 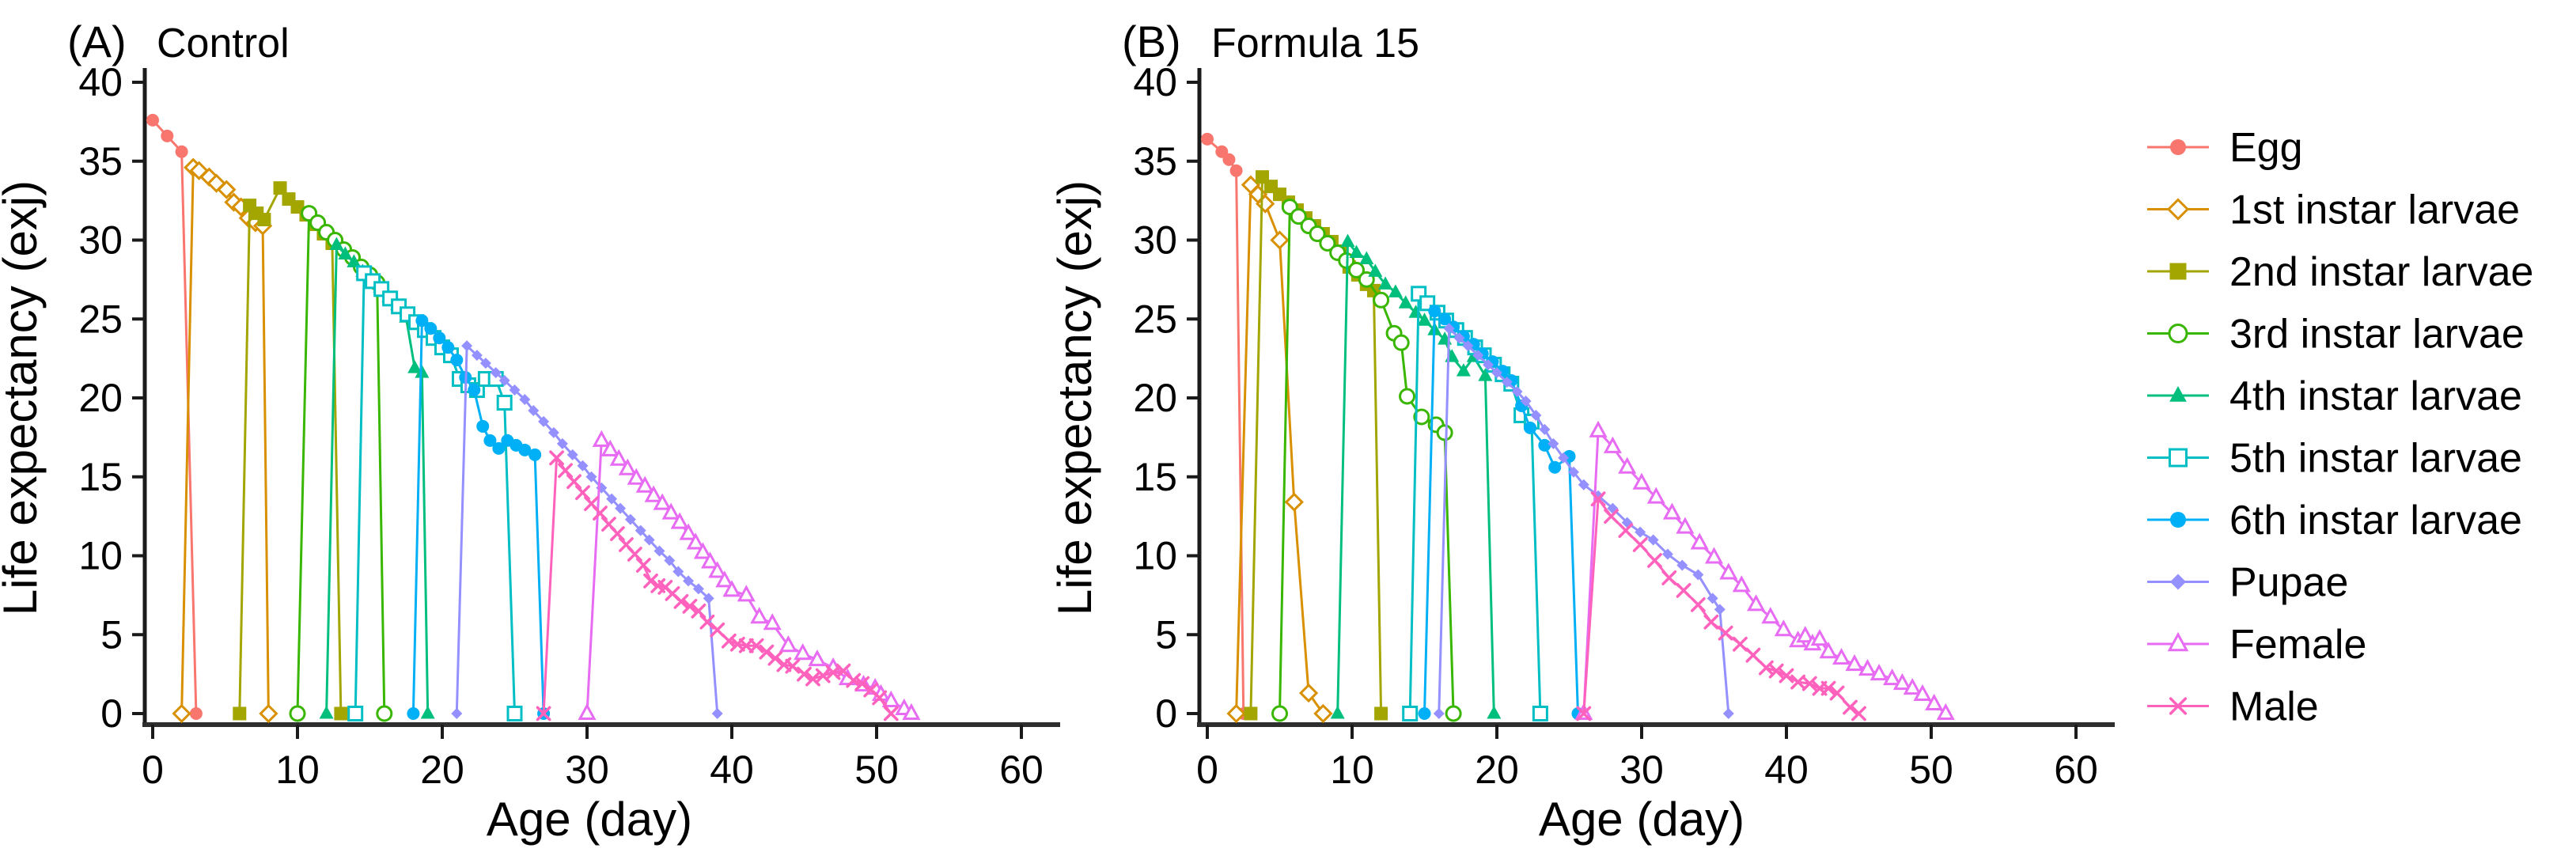 What do you see at coordinates (2381, 272) in the screenshot?
I see `legend-label: 2nd instar larvae` at bounding box center [2381, 272].